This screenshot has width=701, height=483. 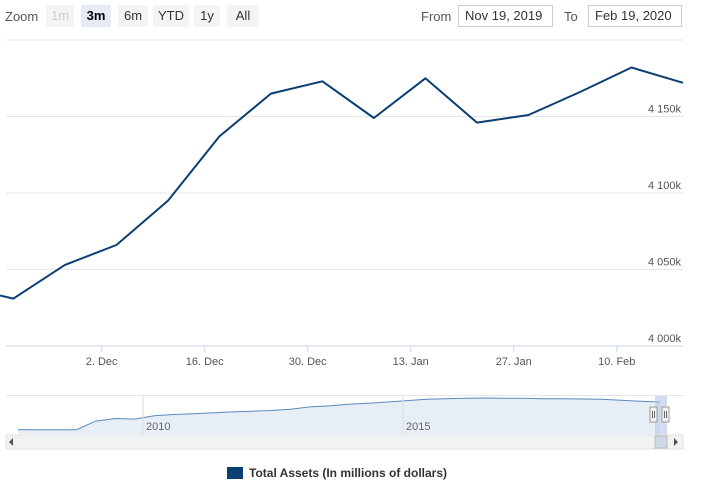 I want to click on navigator-line, so click(x=339, y=414).